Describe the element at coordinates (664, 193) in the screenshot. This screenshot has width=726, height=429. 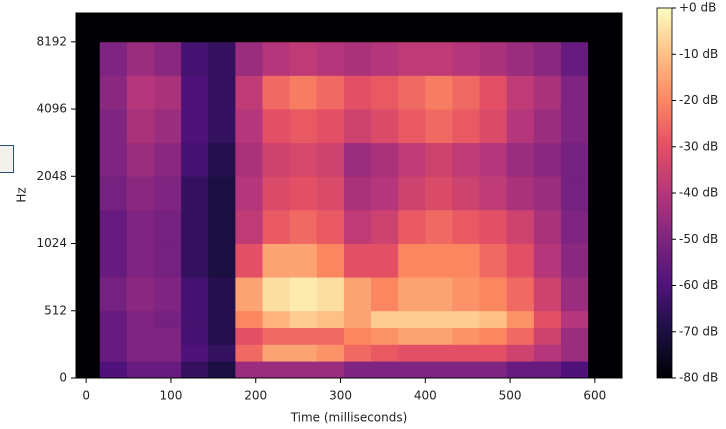
I see `colorbar` at that location.